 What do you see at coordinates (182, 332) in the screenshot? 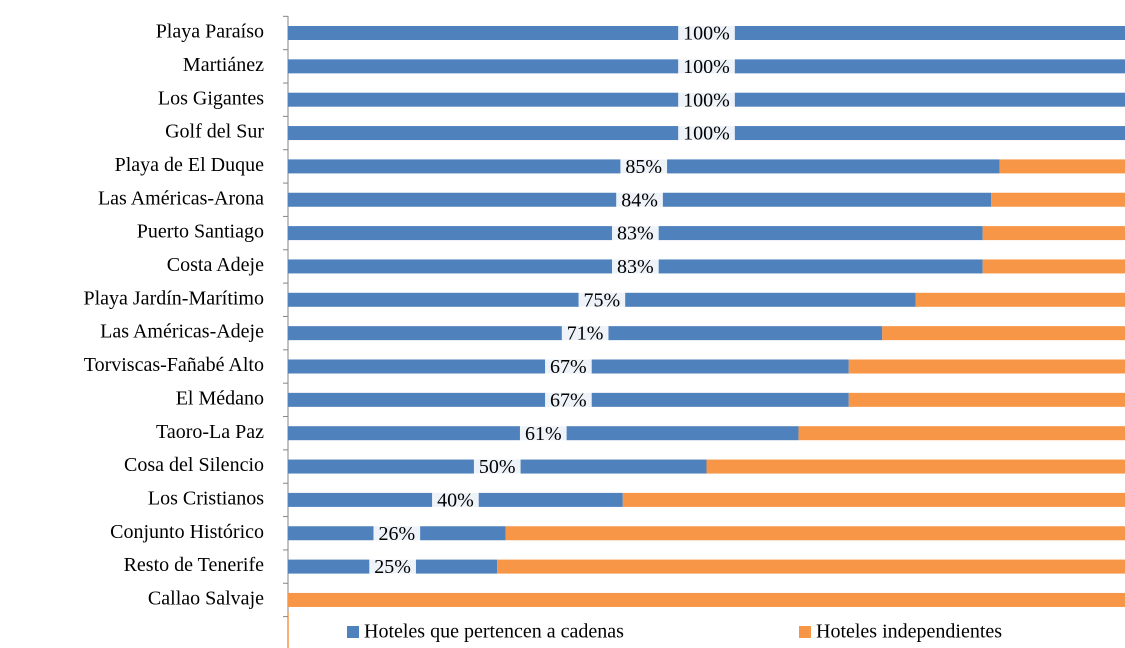
I see `category-label: Las Américas-Adeje` at bounding box center [182, 332].